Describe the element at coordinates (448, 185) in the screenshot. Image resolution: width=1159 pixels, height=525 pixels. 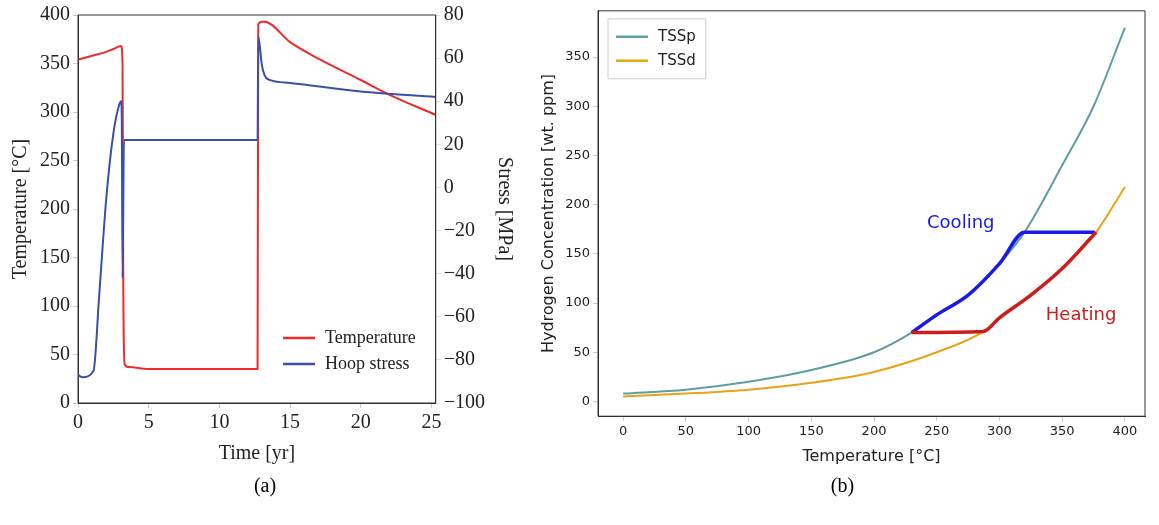
I see `y2-tick-label: 0` at that location.